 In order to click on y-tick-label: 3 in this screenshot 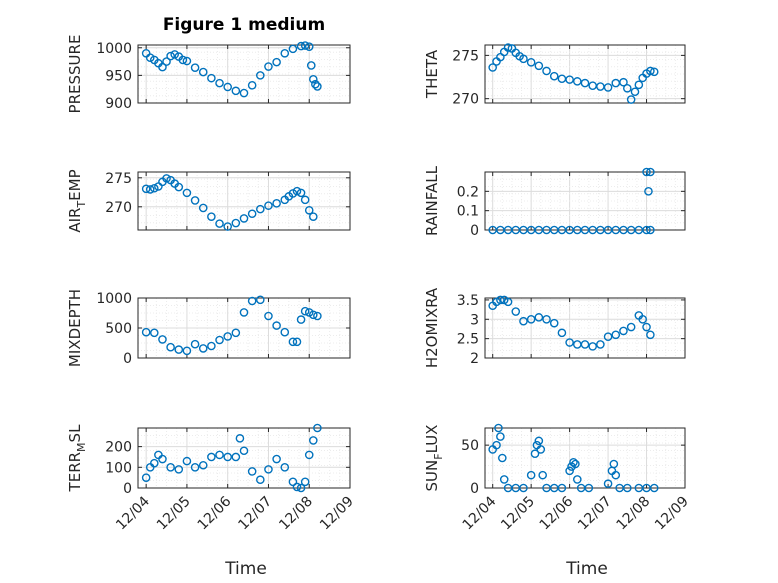, I will do `click(474, 320)`.